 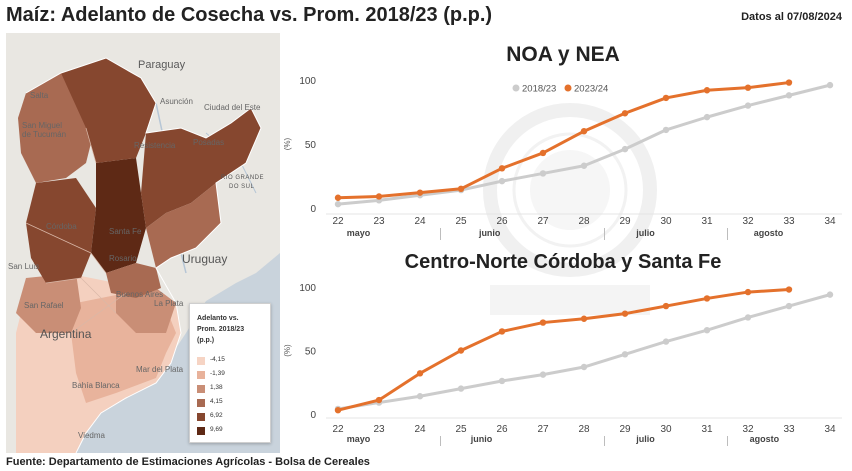 I want to click on city-label: Asunción, so click(x=176, y=101).